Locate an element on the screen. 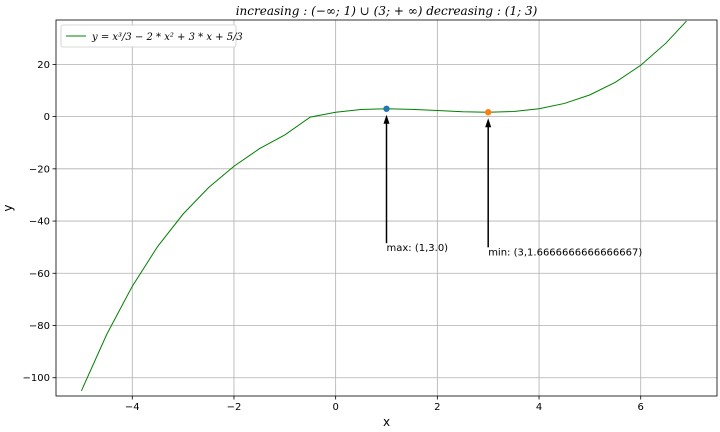 Image resolution: width=720 pixels, height=432 pixels. legend: y = x³/3 − 2 * x² + 3 * x + 5/3 is located at coordinates (151, 36).